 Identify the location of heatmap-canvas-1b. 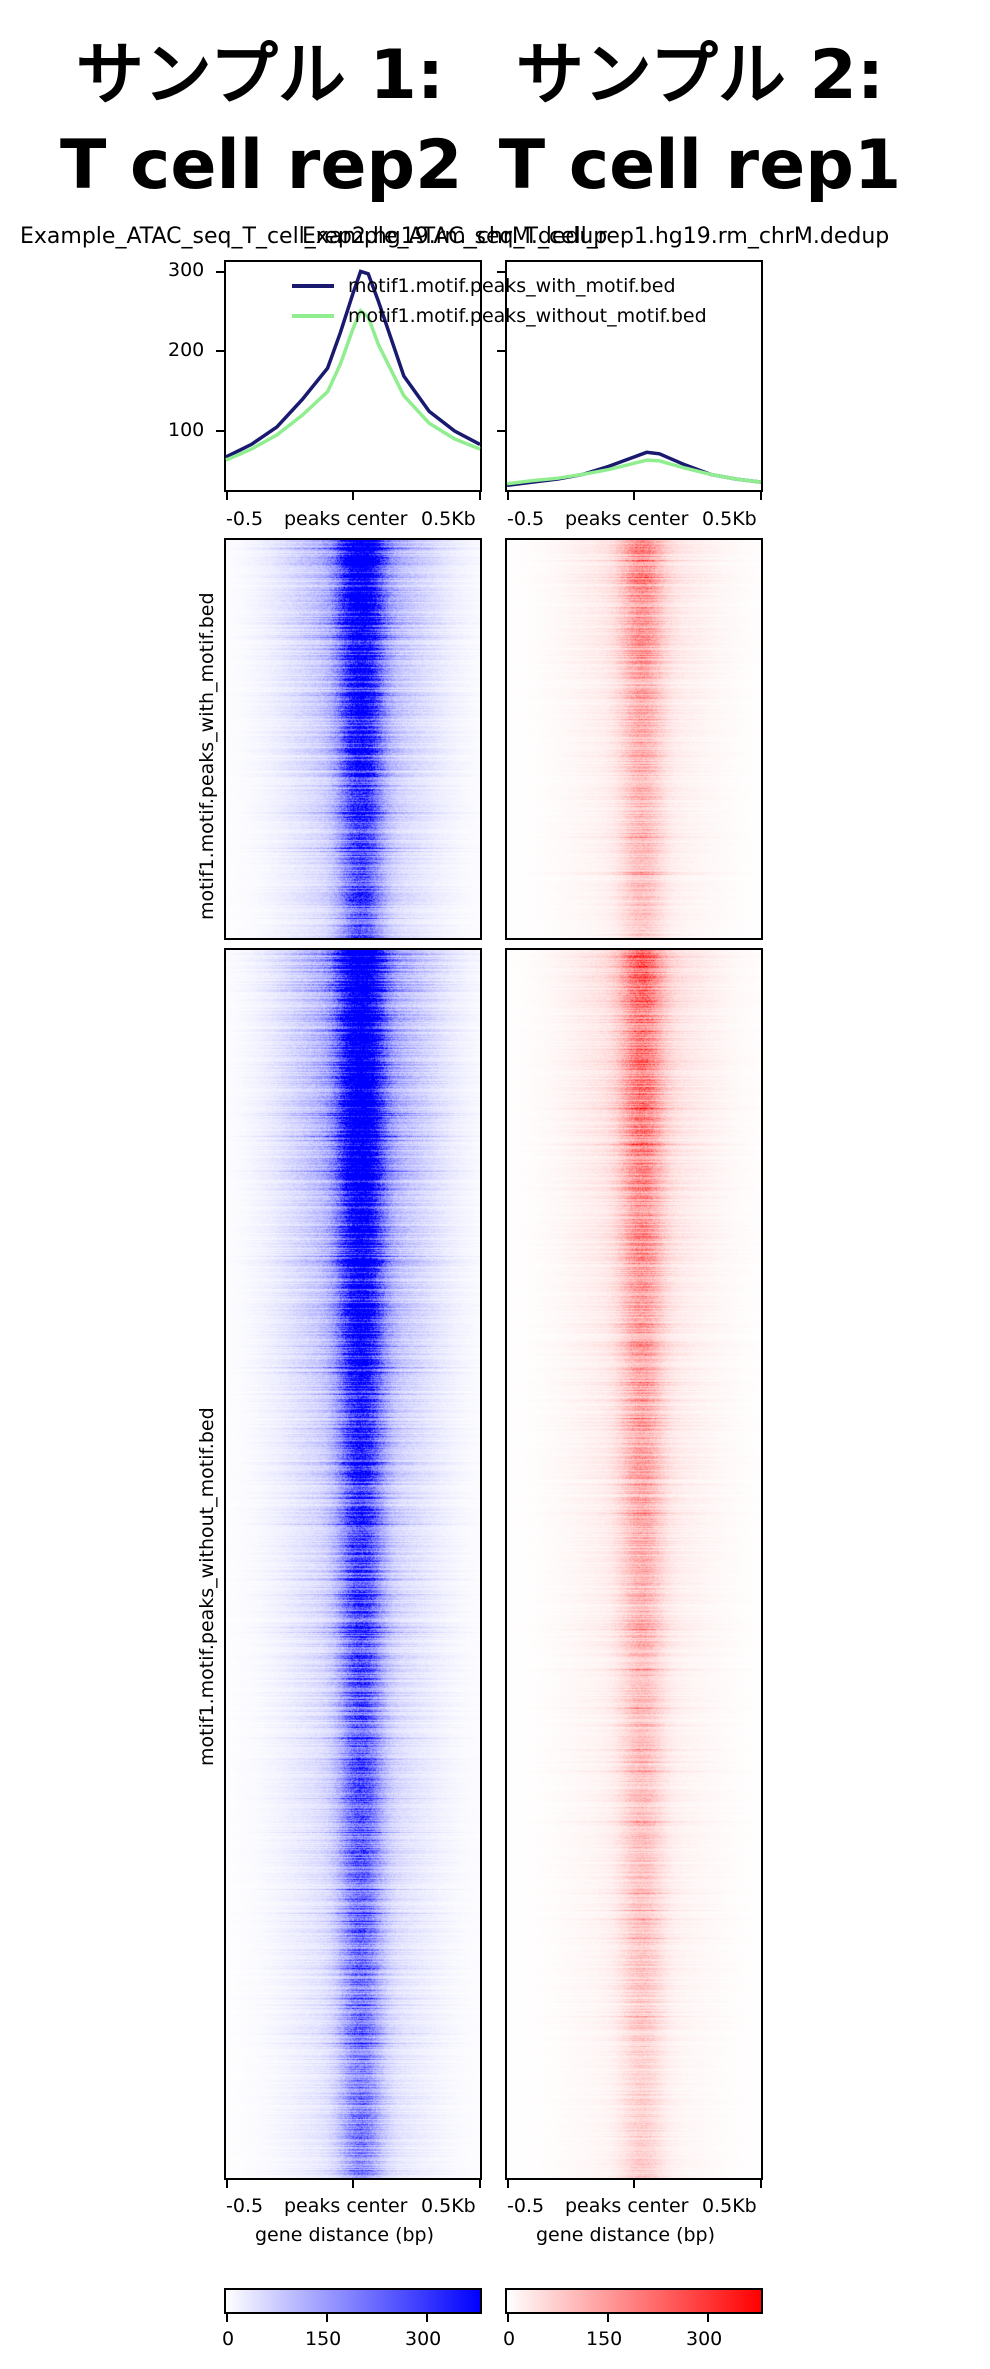
(353, 1564).